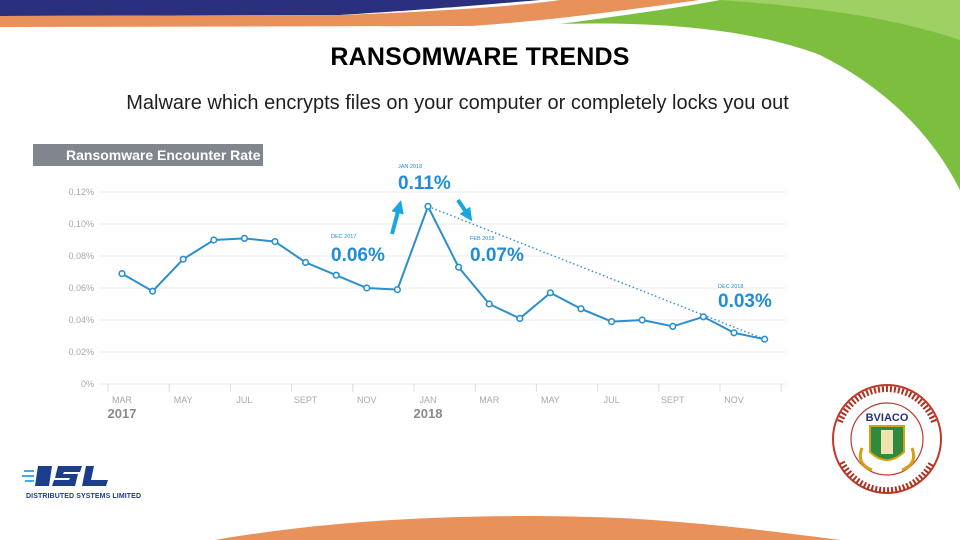  I want to click on callout-value: 0.03%, so click(745, 301).